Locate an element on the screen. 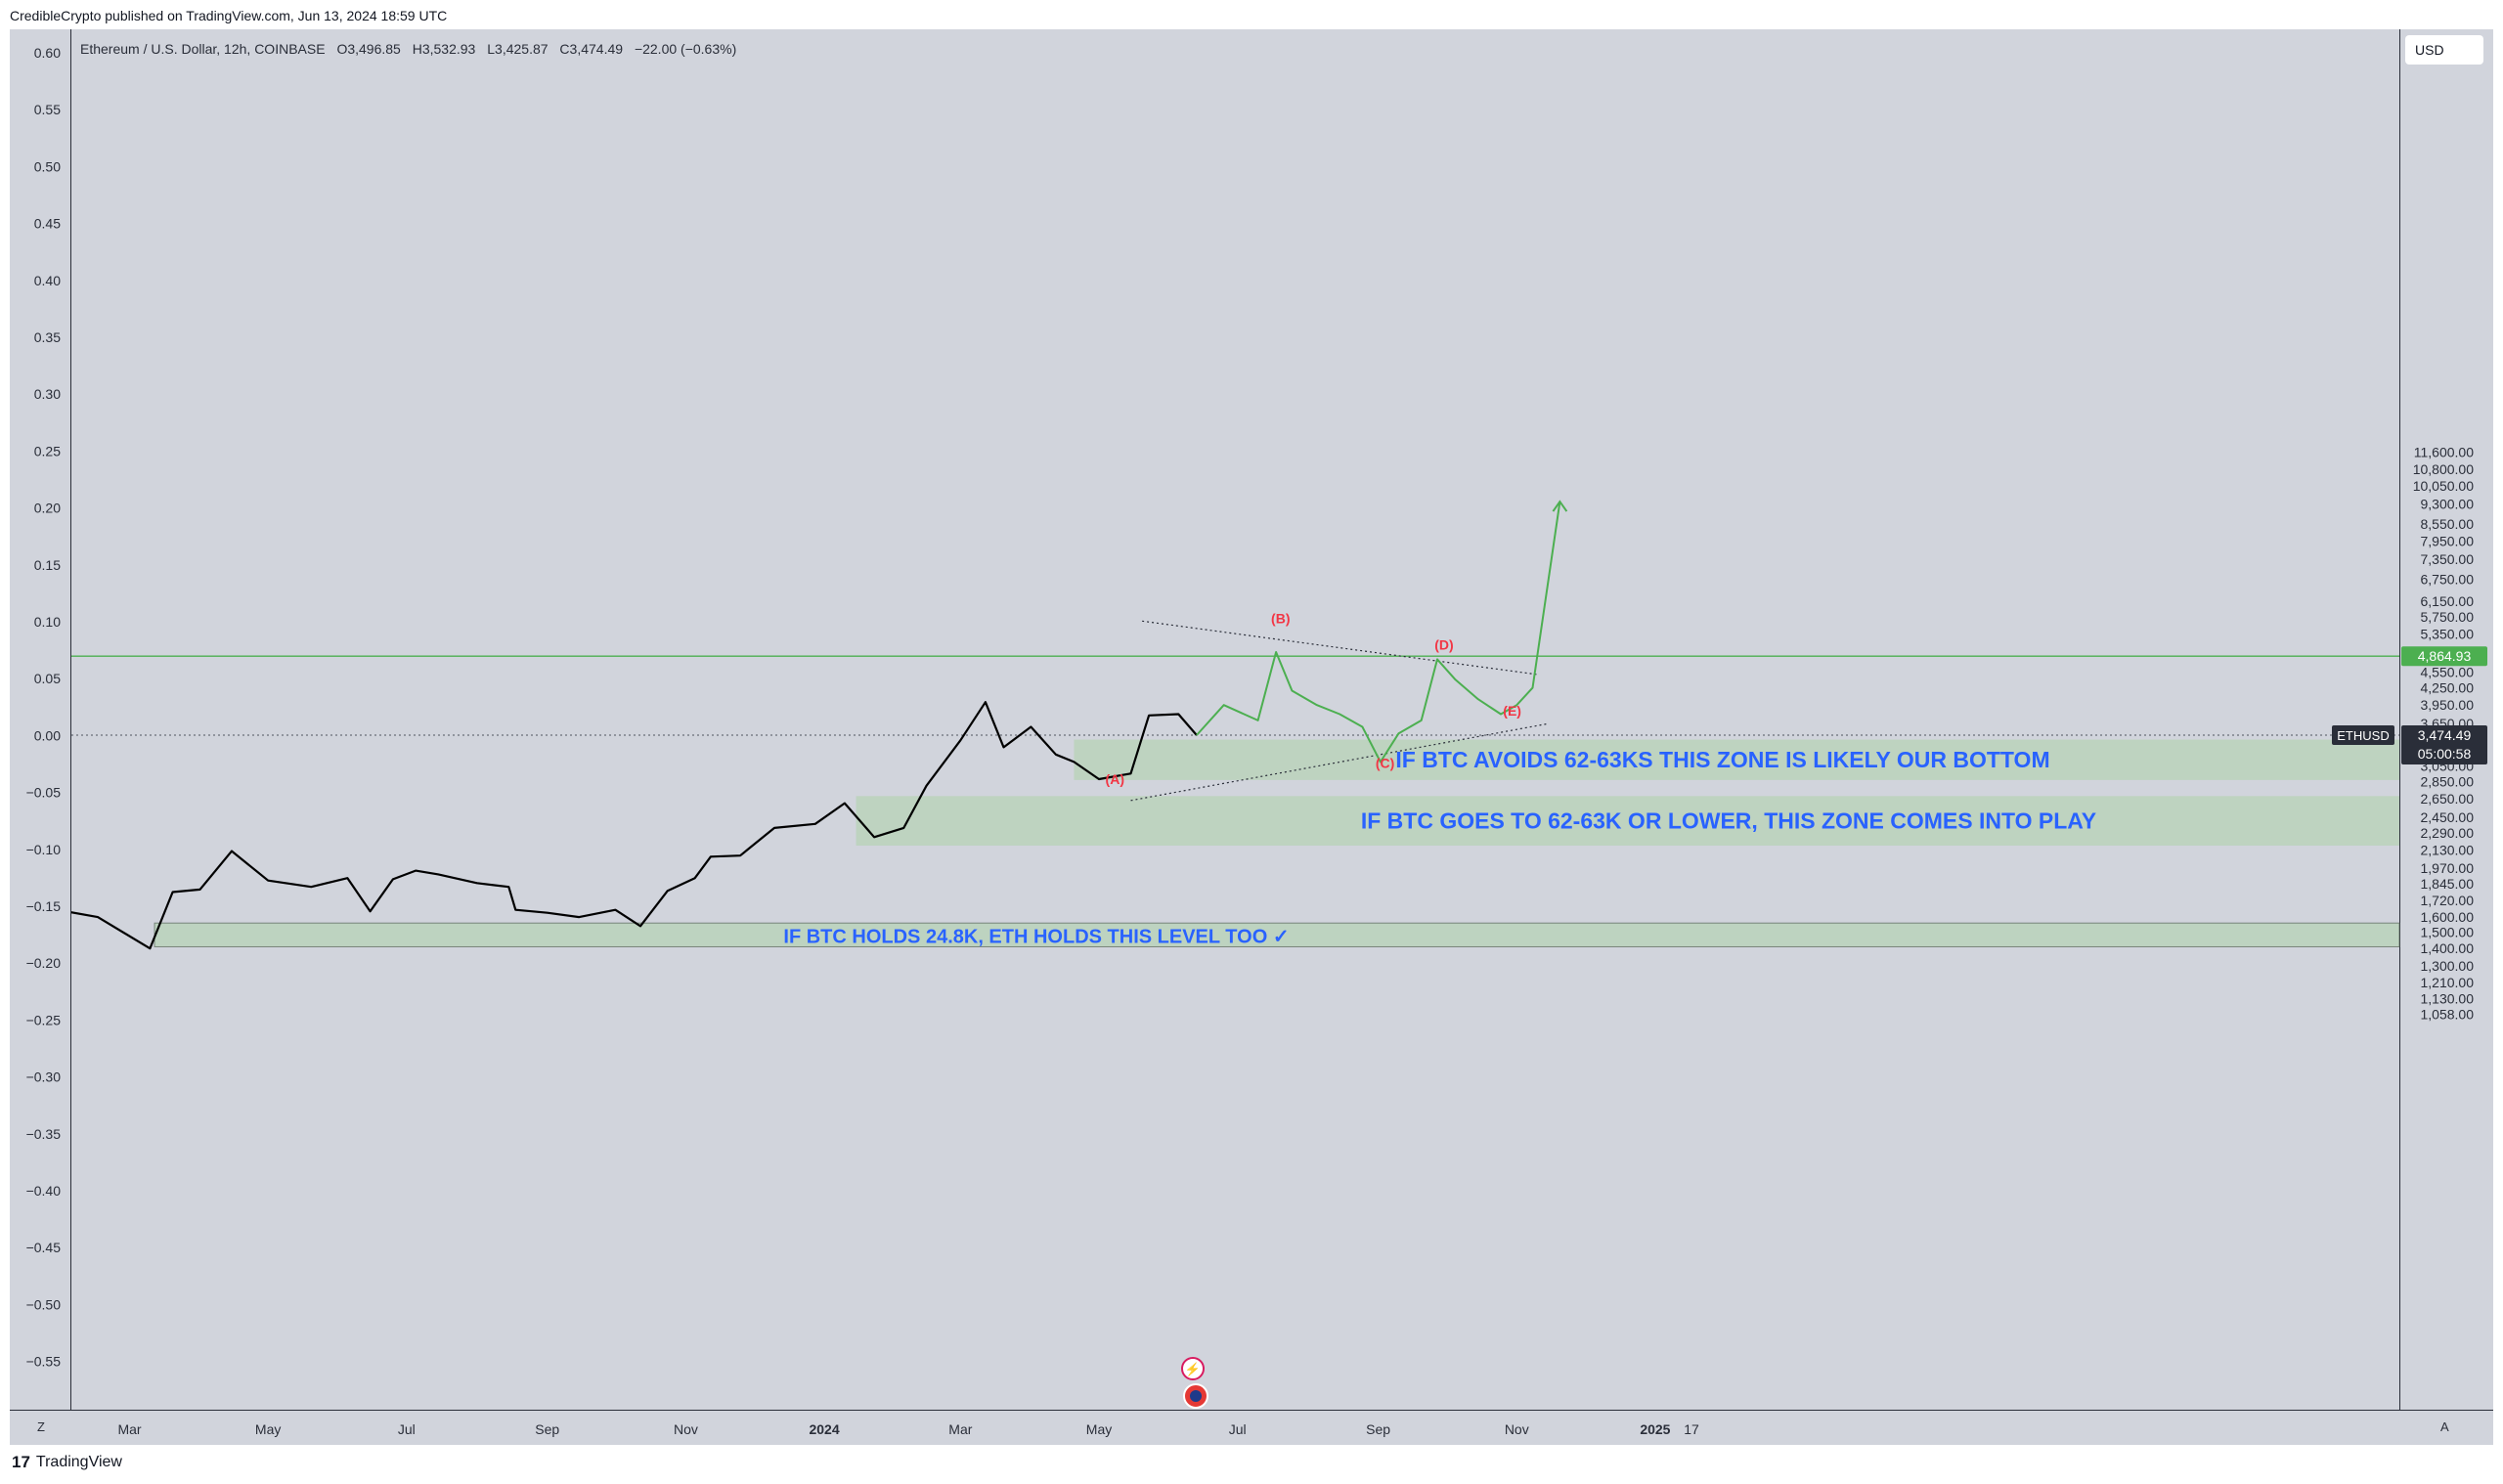 The width and height of the screenshot is (2503, 1484). left-axis-tick: −0.50 is located at coordinates (44, 1304).